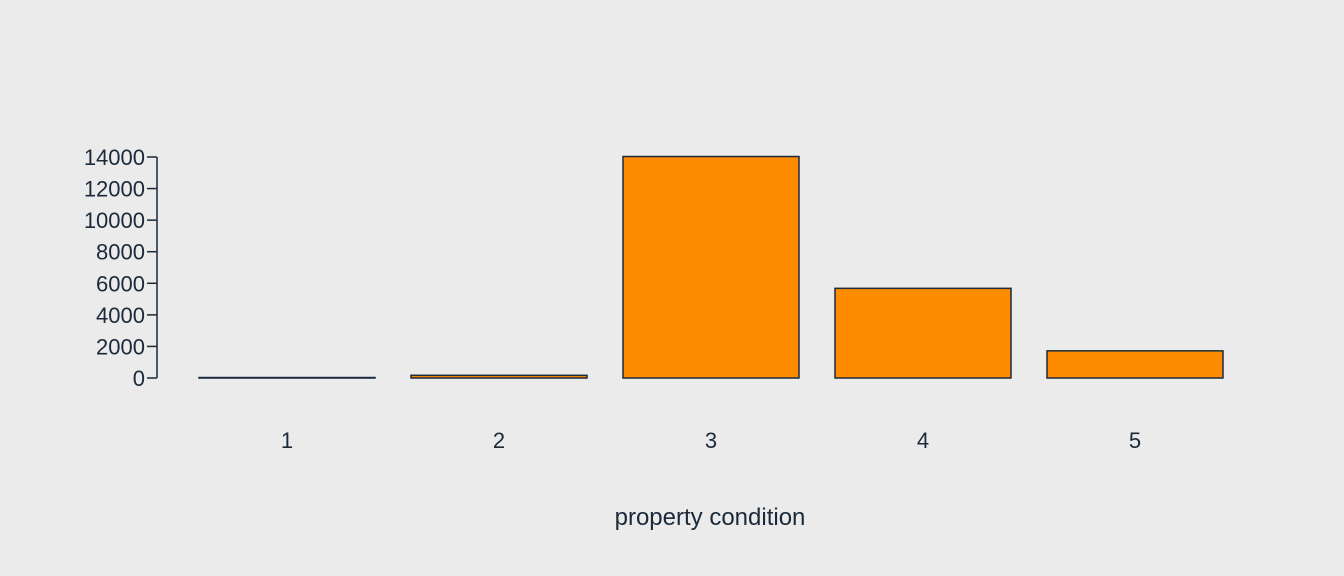 The image size is (1344, 576). I want to click on y-axis: 0 2000 4000 6000 8000 10000 12000 14000, so click(121, 268).